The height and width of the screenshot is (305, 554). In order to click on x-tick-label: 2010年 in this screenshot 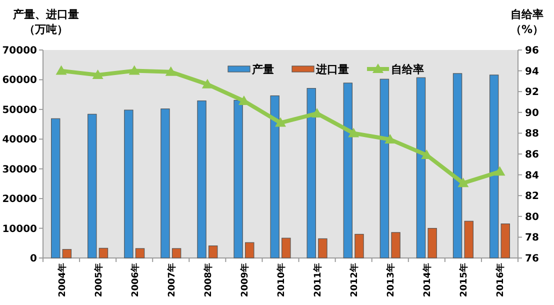, I will do `click(281, 280)`.